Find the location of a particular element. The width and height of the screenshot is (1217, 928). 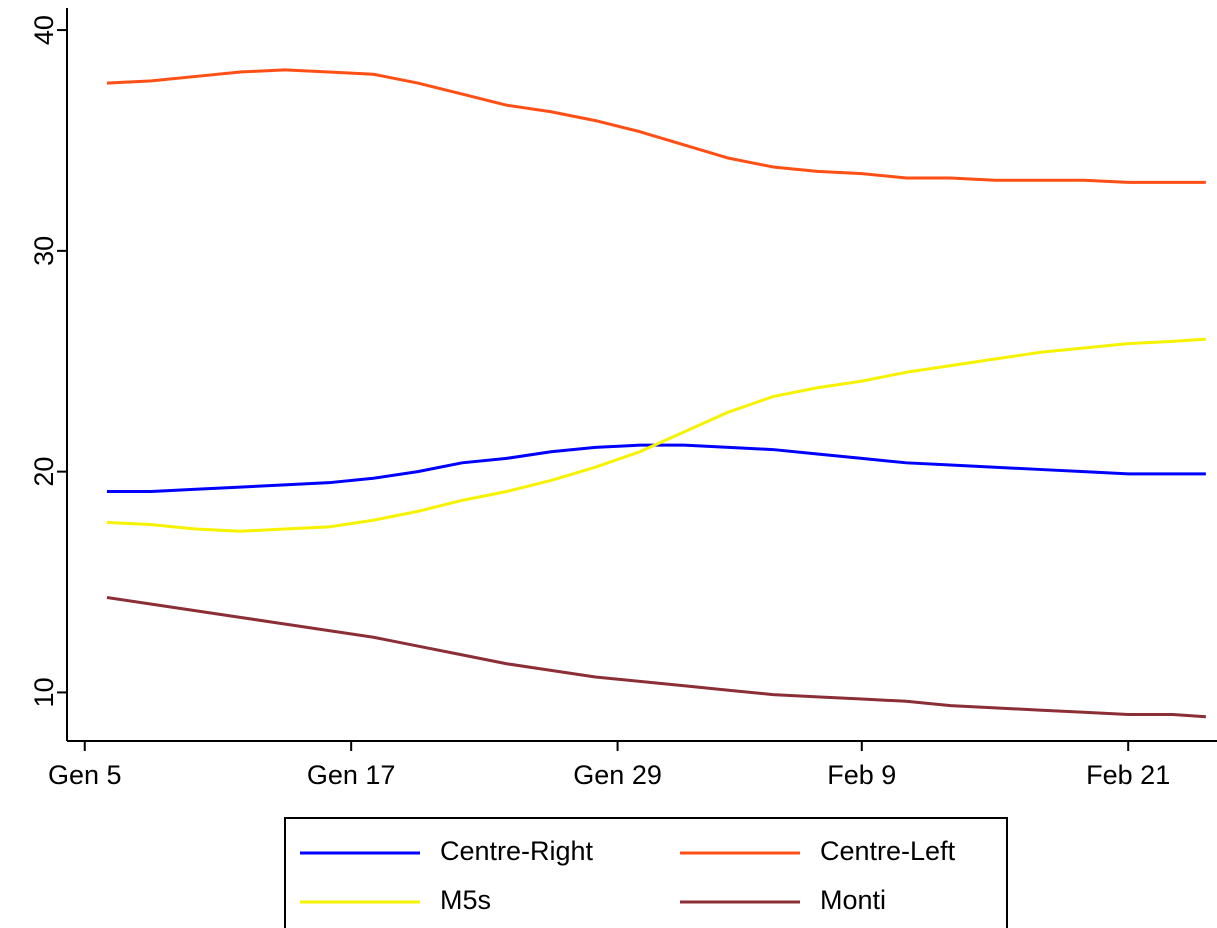

y-tick-label: 20 is located at coordinates (44, 472).